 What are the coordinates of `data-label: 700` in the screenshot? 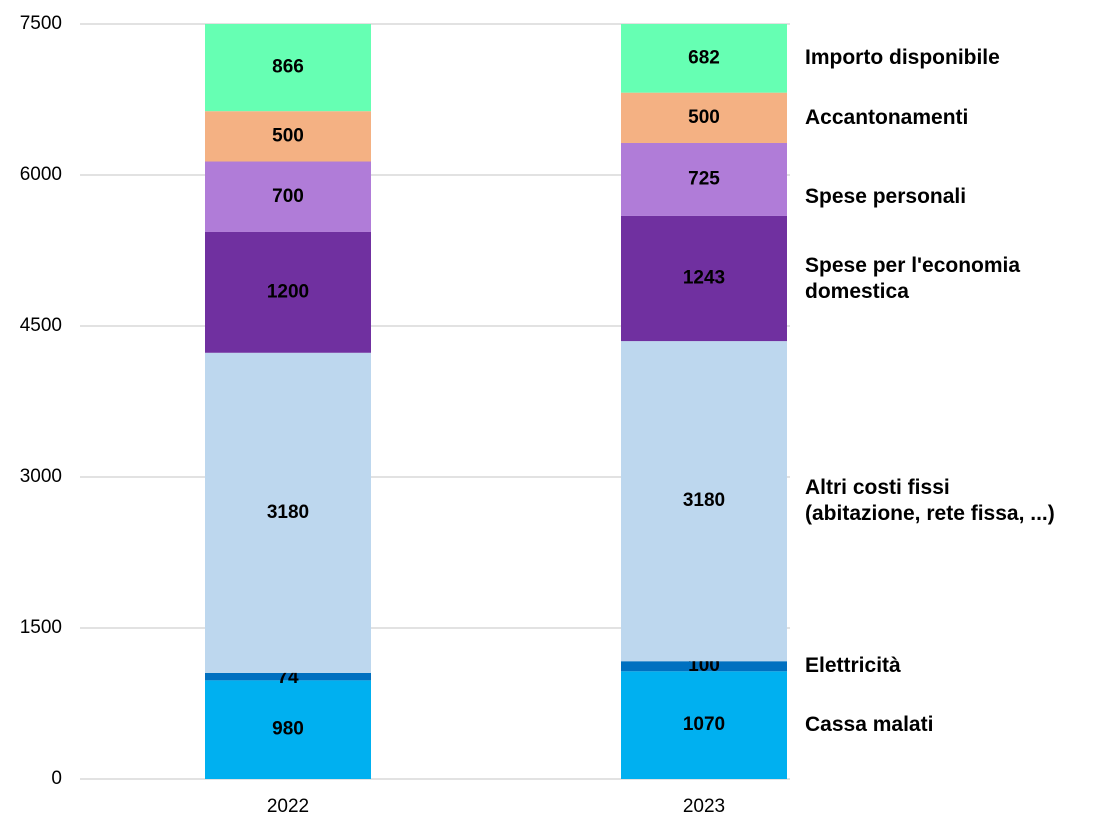 It's located at (288, 196).